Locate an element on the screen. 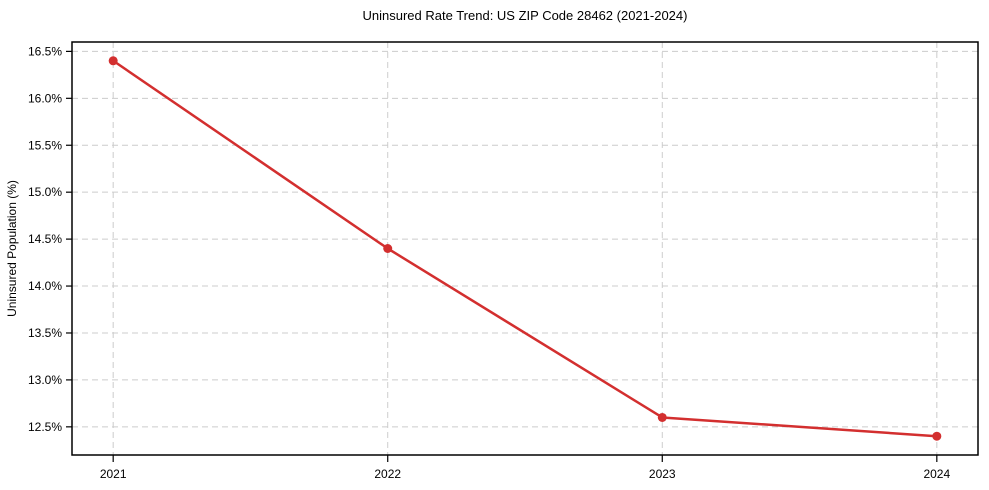 The height and width of the screenshot is (490, 989). y-tick-label: 16.0% is located at coordinates (45, 98).